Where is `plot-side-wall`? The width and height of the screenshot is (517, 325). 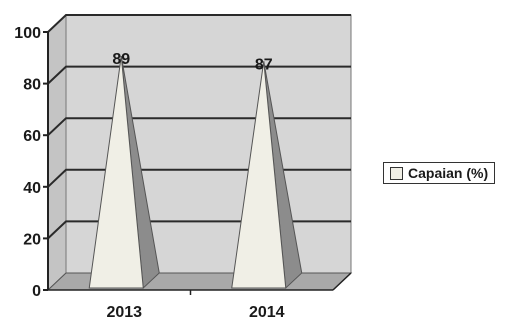 plot-side-wall is located at coordinates (57, 152).